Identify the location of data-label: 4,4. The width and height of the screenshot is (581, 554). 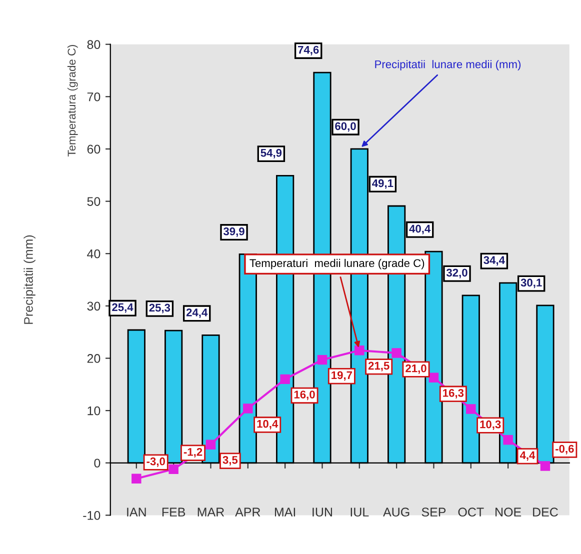
(528, 456).